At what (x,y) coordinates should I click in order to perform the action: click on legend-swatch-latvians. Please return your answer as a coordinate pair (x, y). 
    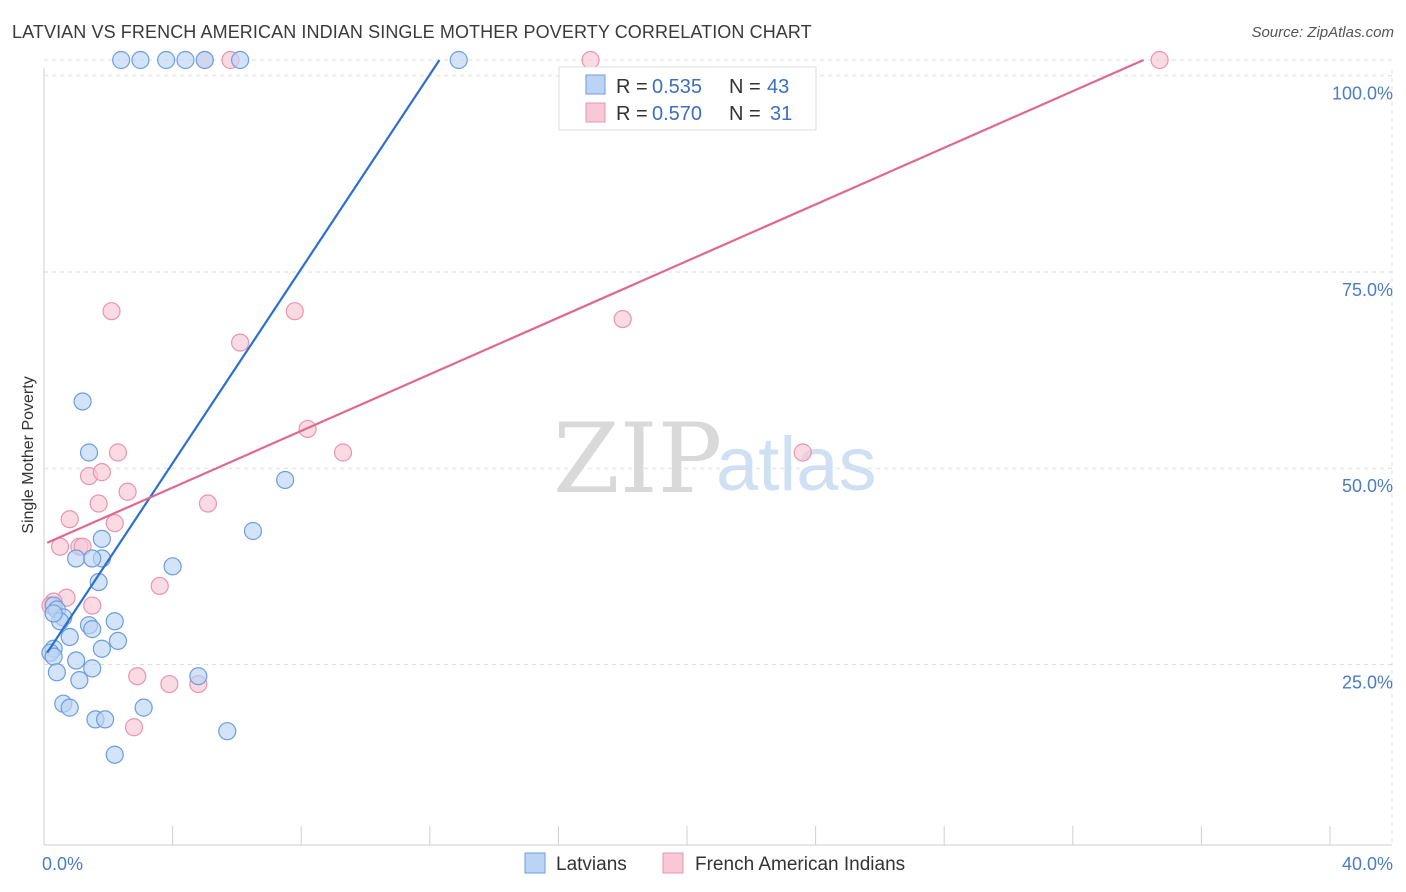
    Looking at the image, I should click on (595, 84).